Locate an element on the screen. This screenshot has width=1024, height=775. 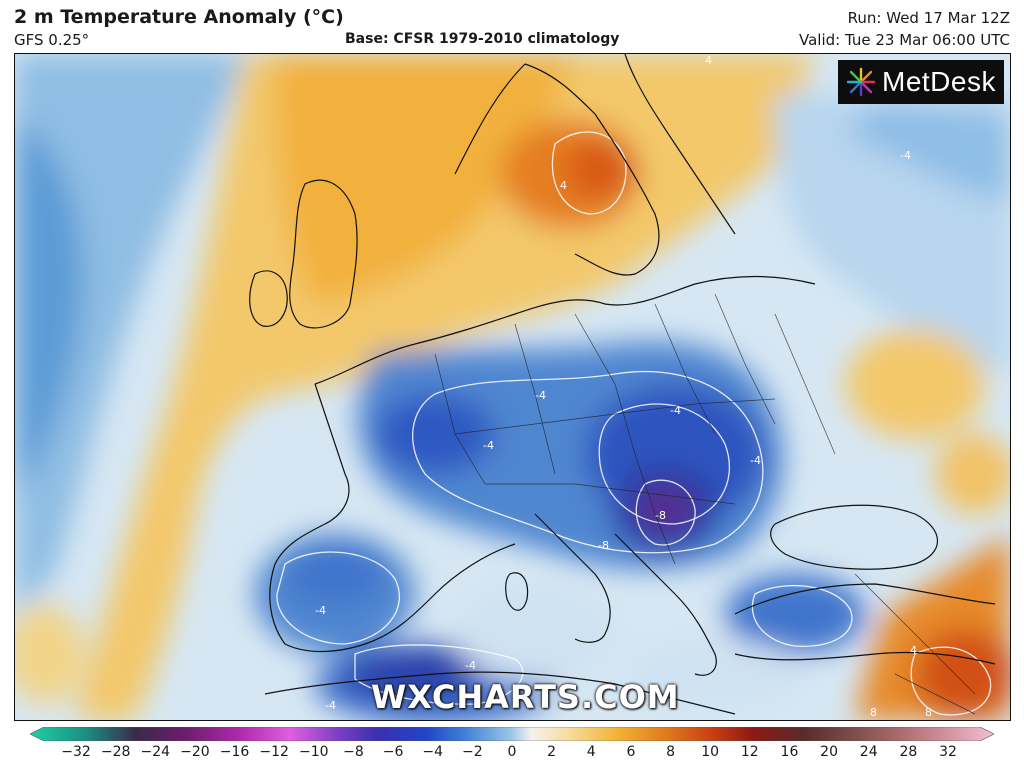
colorbar-tick-label: −6 is located at coordinates (393, 752).